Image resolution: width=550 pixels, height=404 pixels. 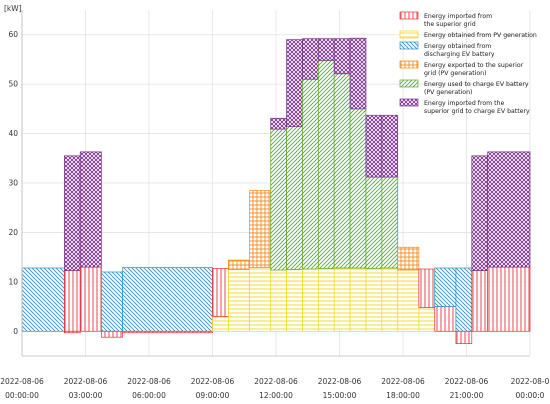 What do you see at coordinates (149, 395) in the screenshot?
I see `x-tick-label-time: 06:00:00` at bounding box center [149, 395].